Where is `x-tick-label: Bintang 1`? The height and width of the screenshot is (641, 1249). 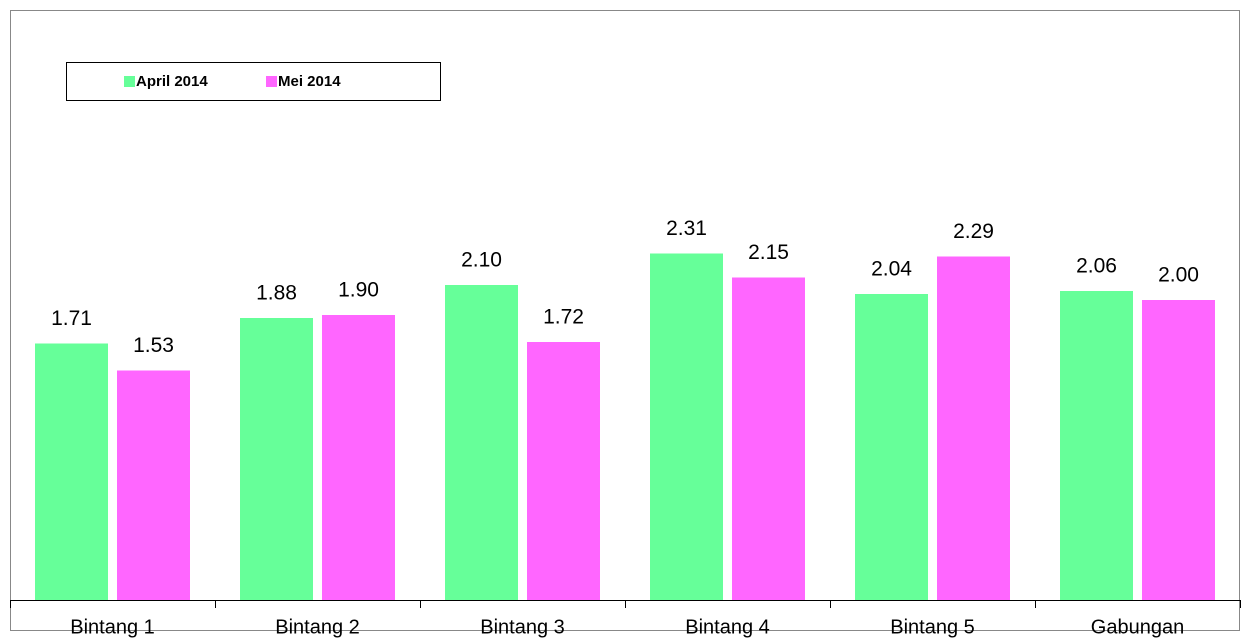
x-tick-label: Bintang 1 is located at coordinates (112, 627).